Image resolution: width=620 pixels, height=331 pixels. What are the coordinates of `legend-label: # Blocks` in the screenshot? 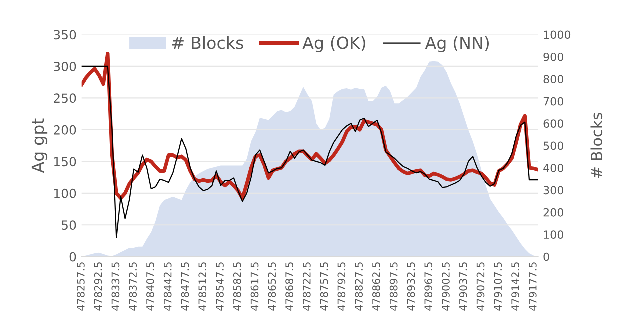 It's located at (208, 43).